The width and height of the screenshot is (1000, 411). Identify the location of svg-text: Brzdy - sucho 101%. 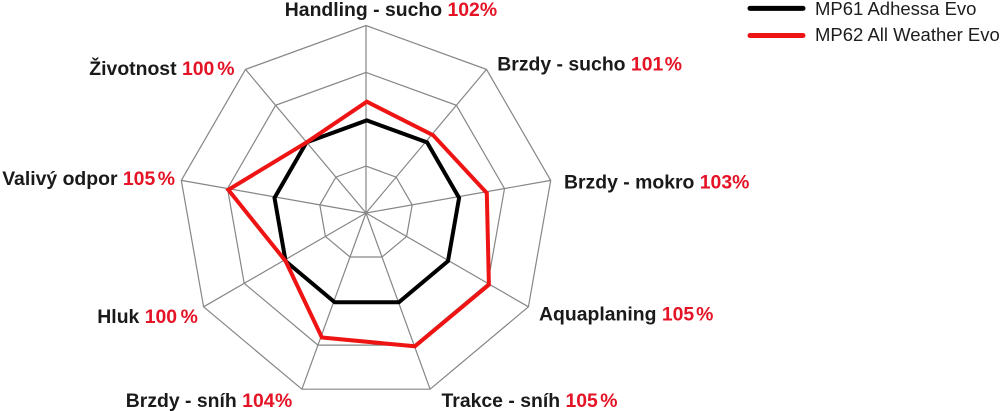
(589, 65).